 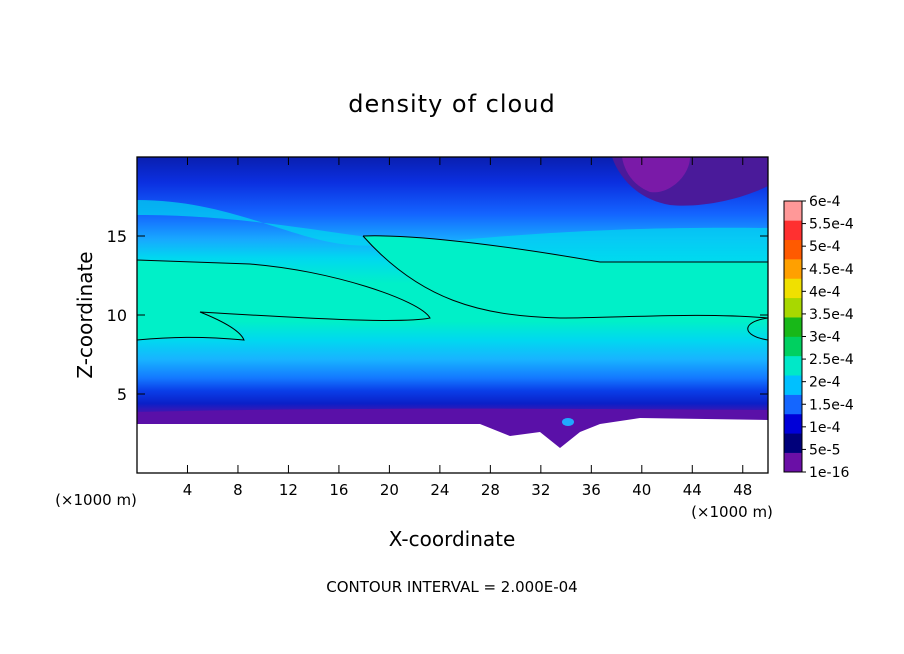 What do you see at coordinates (117, 315) in the screenshot?
I see `y-tick-label: 10` at bounding box center [117, 315].